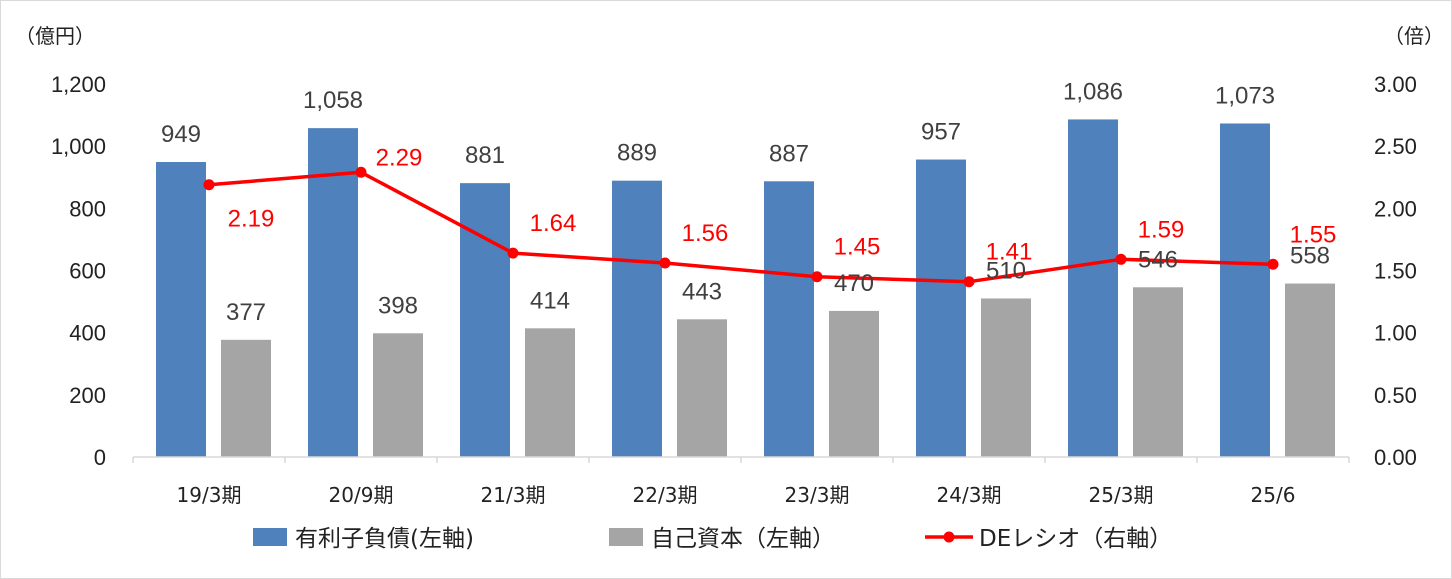 Image resolution: width=1452 pixels, height=579 pixels. I want to click on category-label: 25/3期, so click(1121, 495).